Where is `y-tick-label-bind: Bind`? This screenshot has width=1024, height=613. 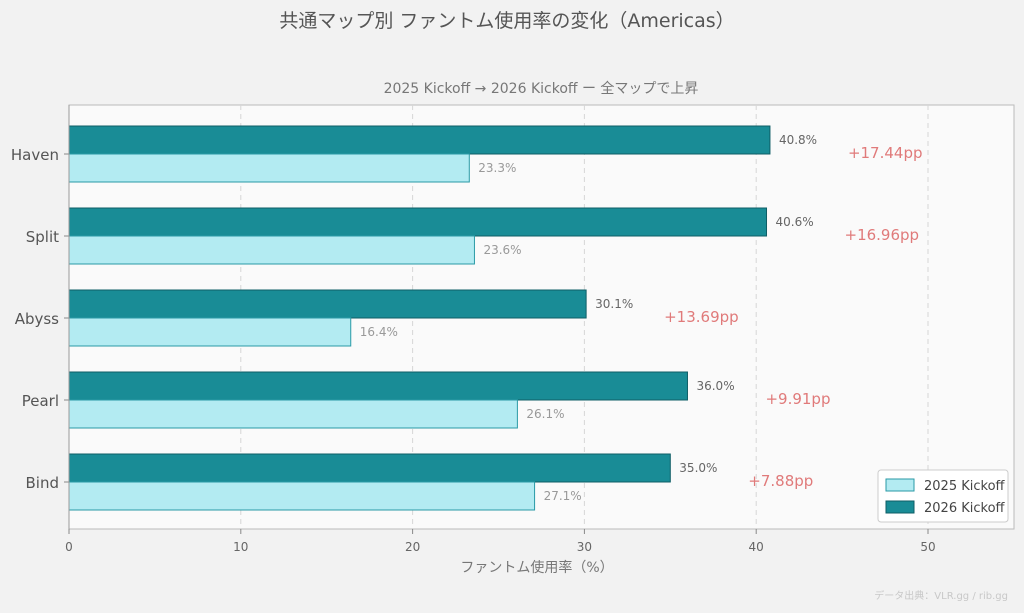
y-tick-label-bind: Bind is located at coordinates (43, 483).